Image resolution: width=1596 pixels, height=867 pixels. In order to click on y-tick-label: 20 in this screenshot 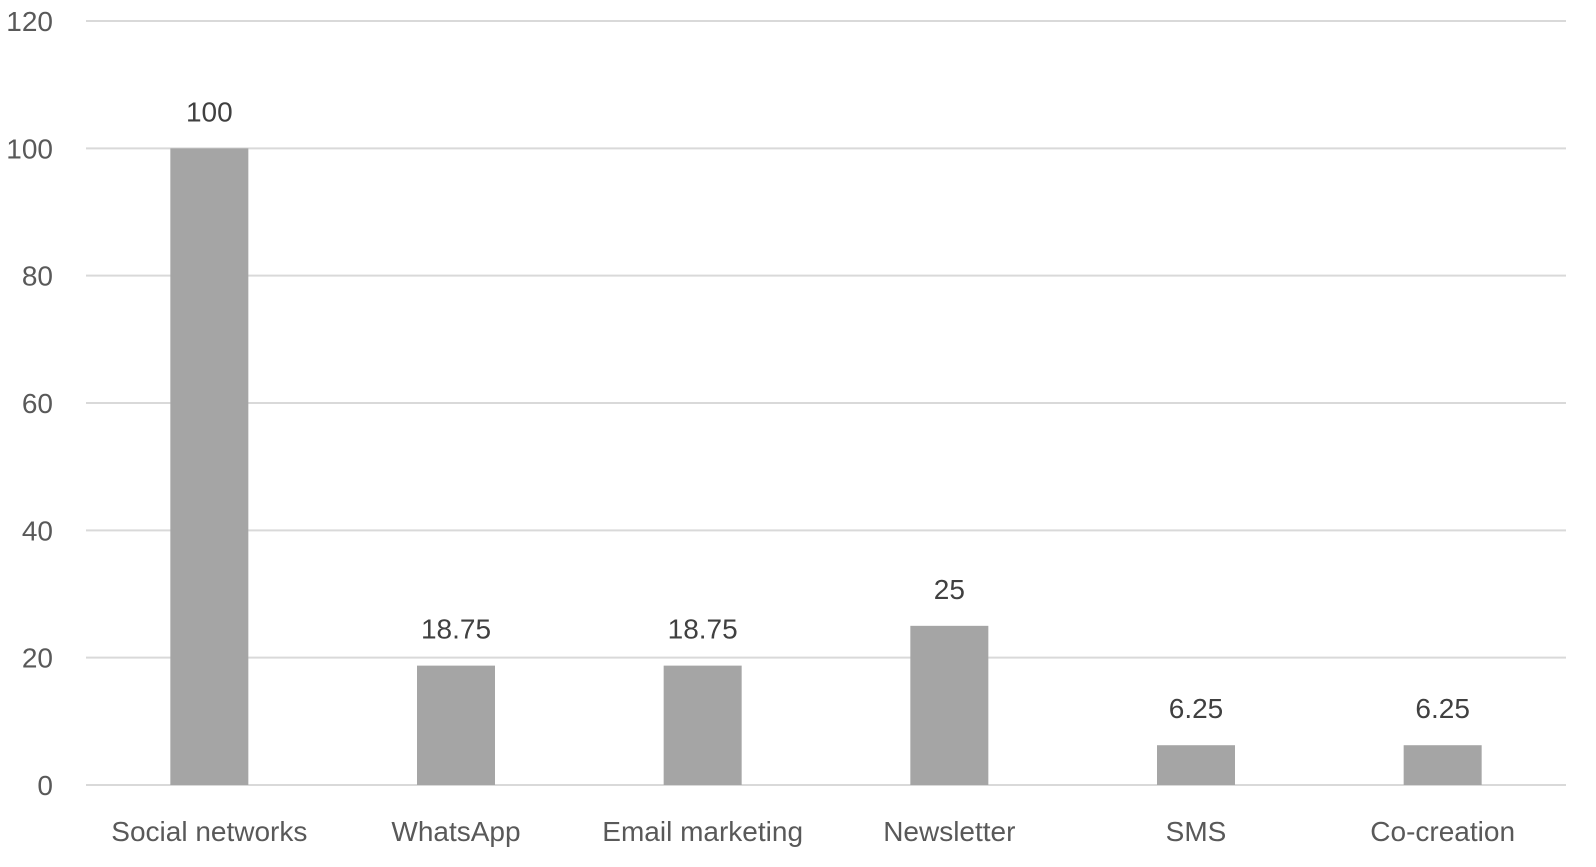, I will do `click(37, 658)`.